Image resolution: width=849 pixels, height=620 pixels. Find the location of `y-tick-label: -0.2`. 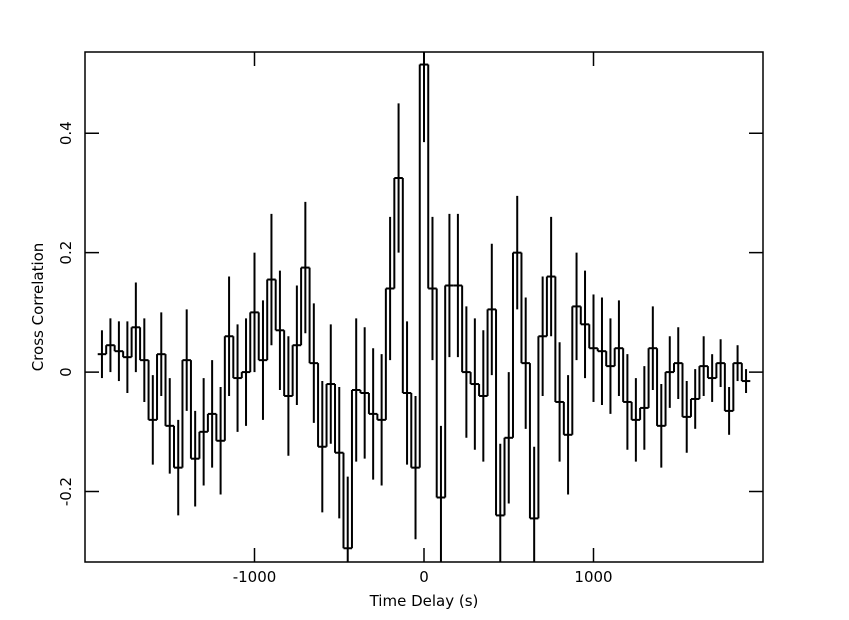

y-tick-label: -0.2 is located at coordinates (66, 491).